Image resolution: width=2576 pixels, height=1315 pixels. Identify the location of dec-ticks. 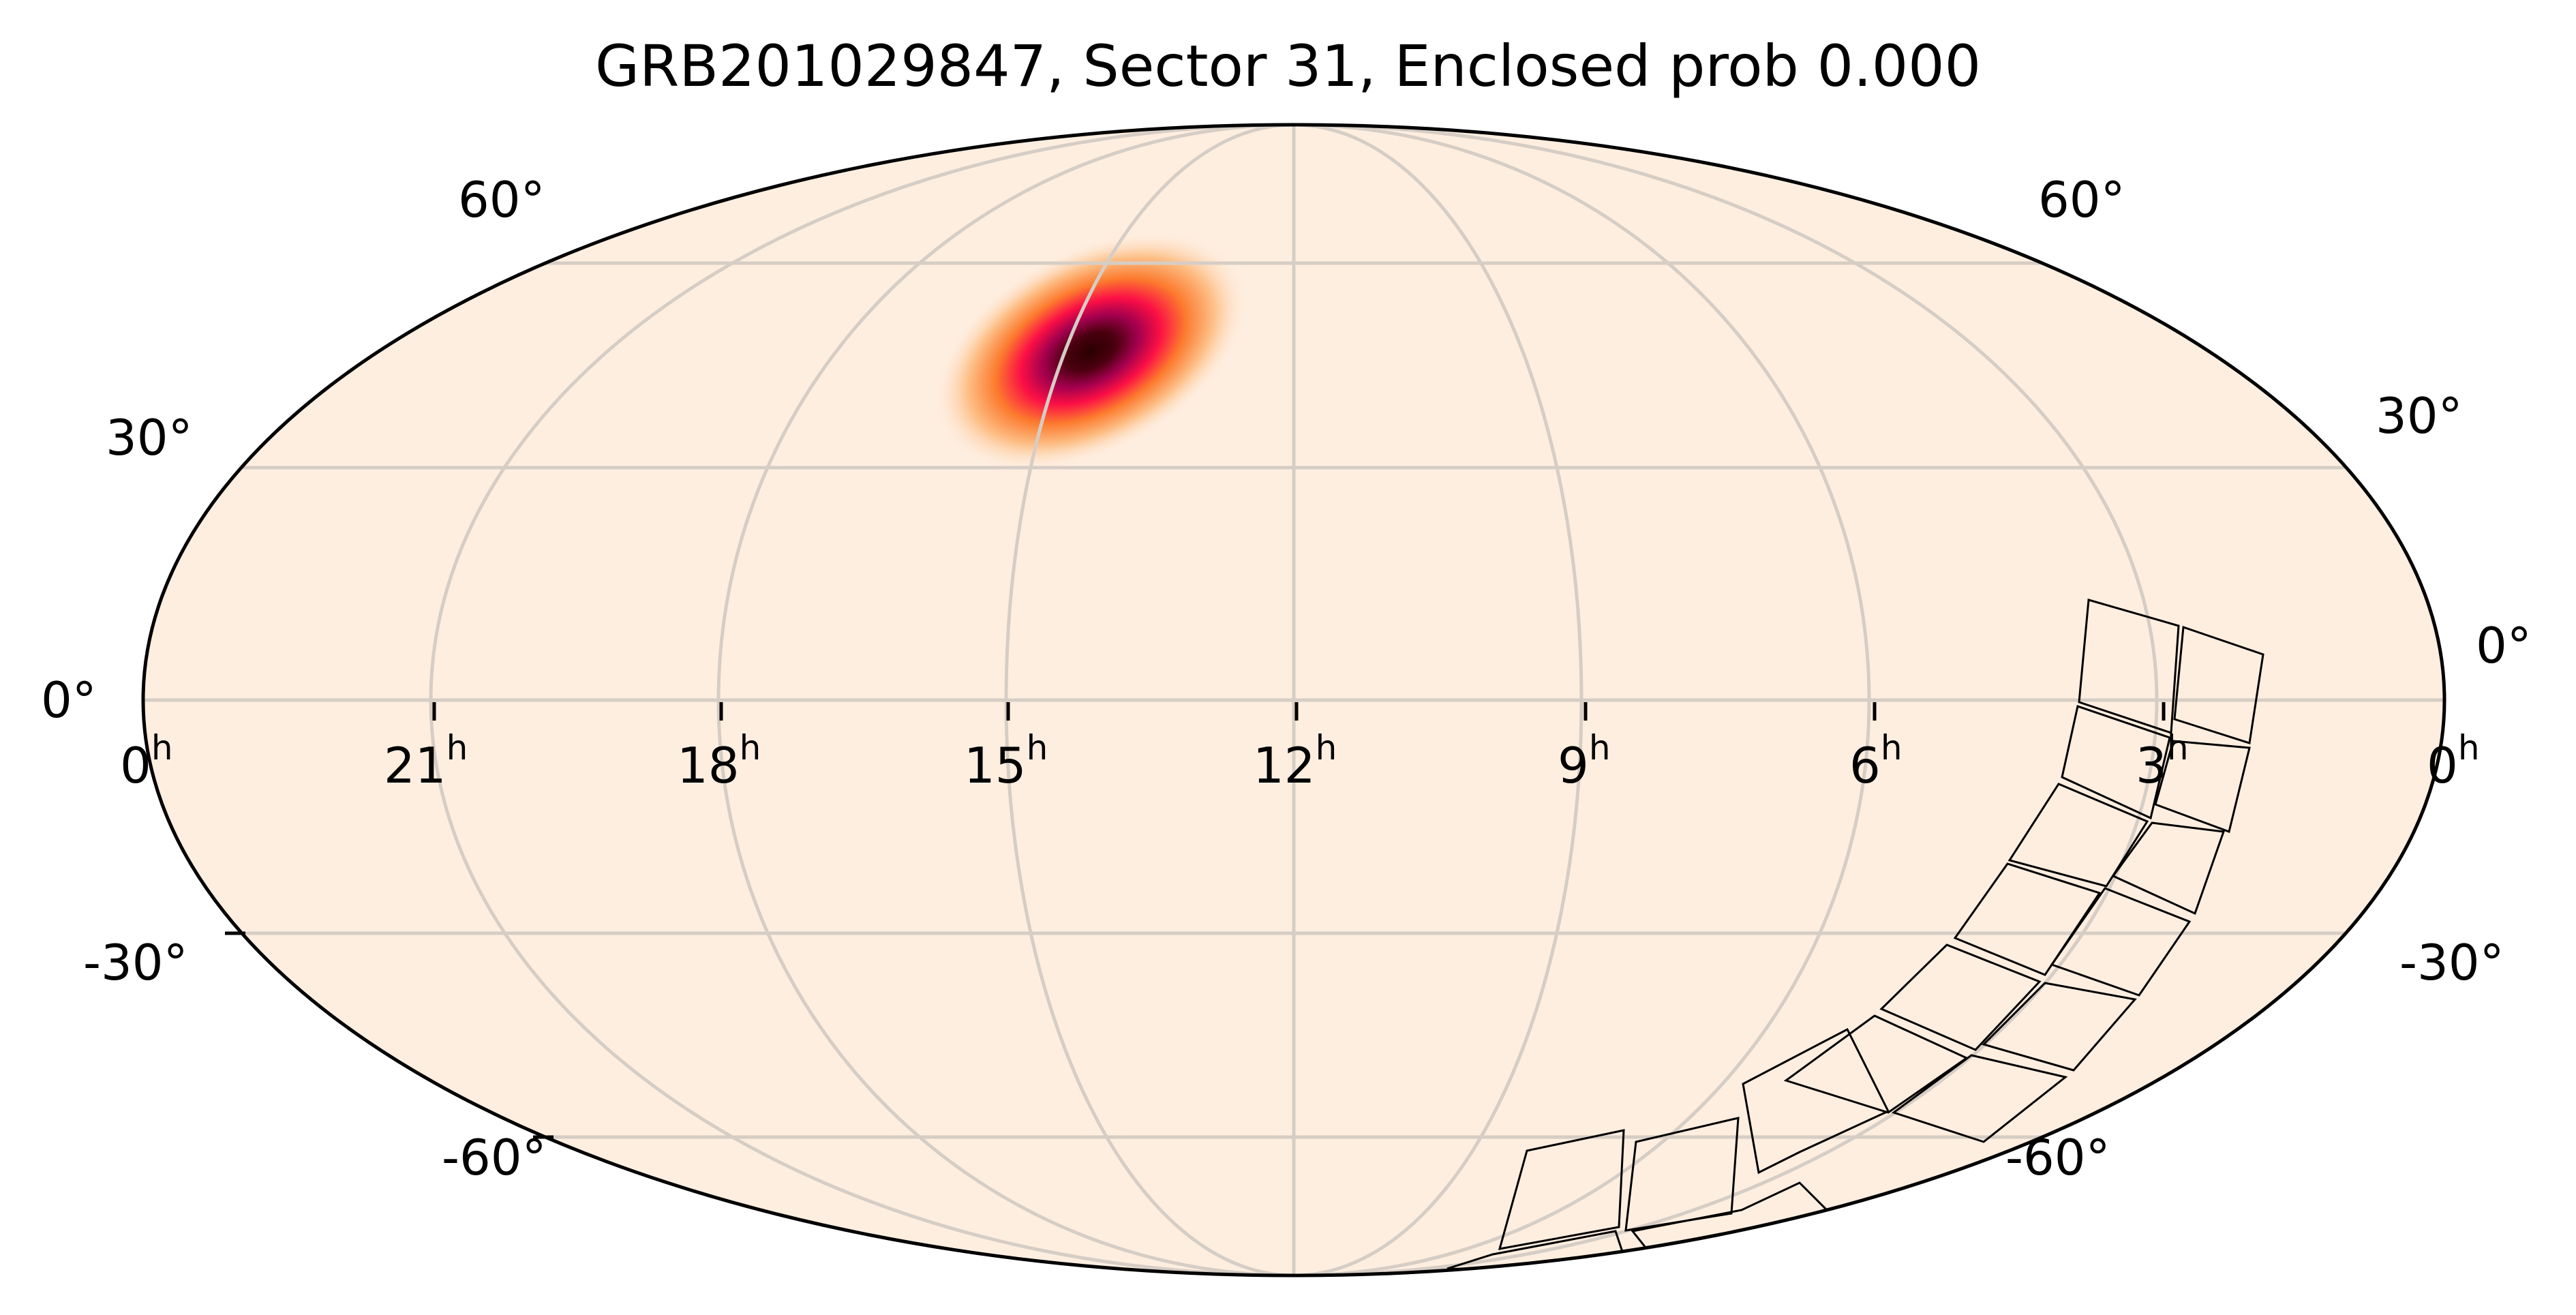
(389, 1035).